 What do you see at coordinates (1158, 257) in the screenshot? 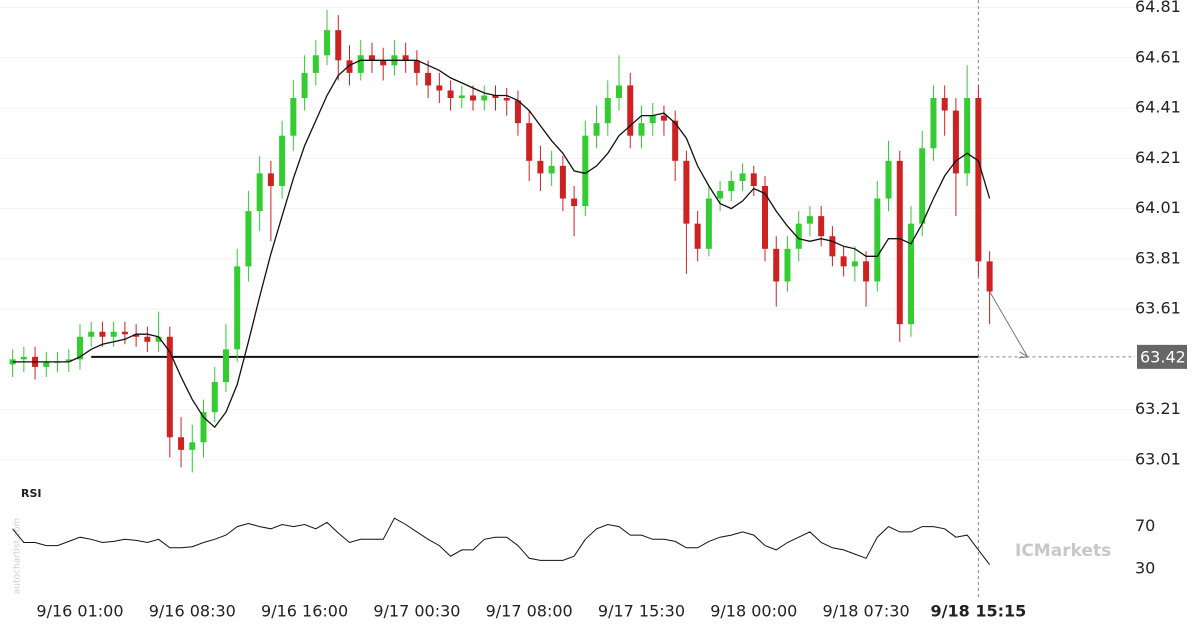
I see `y-tick-label: 63.81` at bounding box center [1158, 257].